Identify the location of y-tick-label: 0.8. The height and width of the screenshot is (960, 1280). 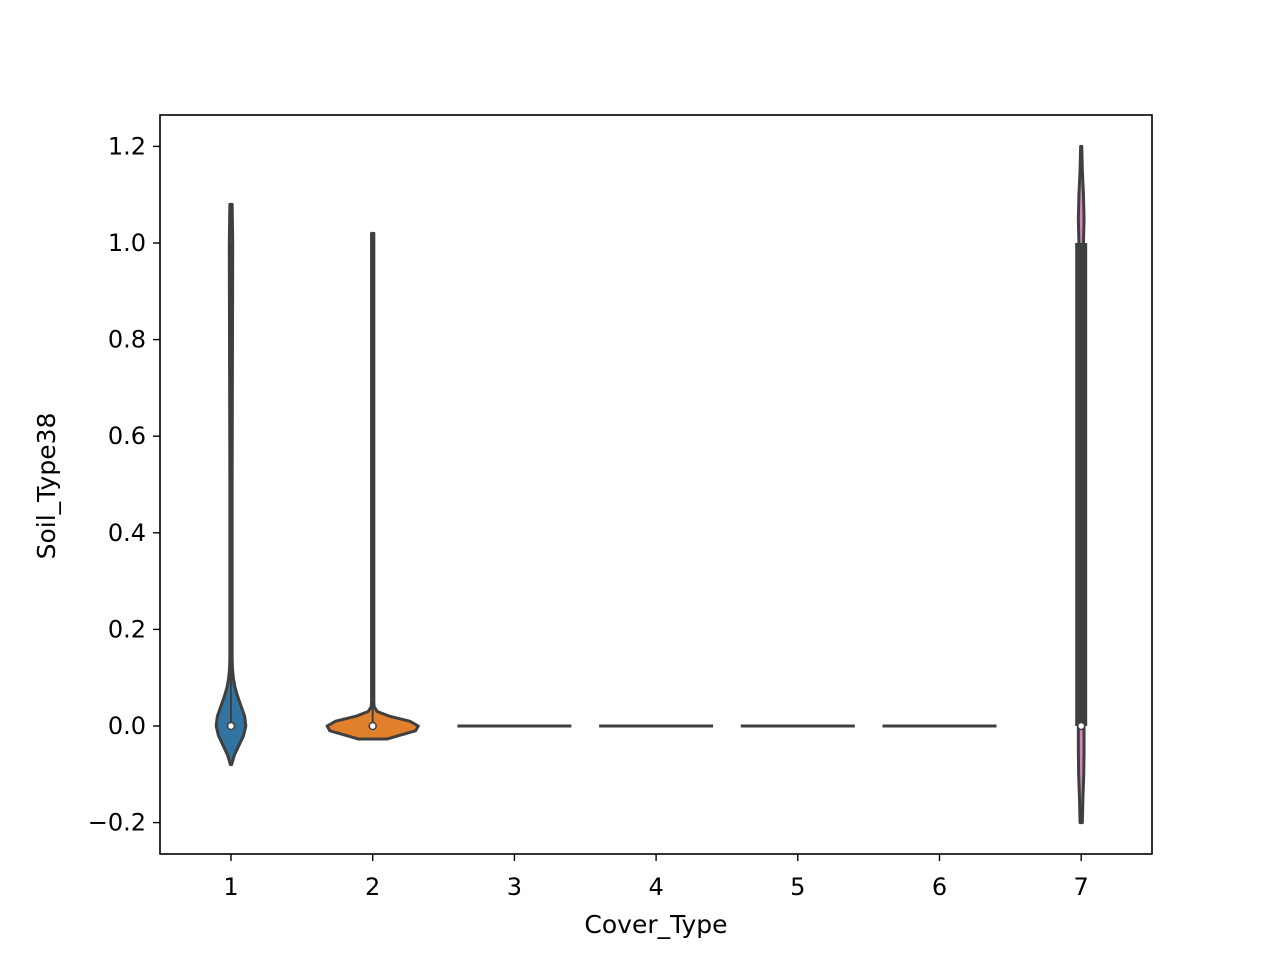
(127, 340).